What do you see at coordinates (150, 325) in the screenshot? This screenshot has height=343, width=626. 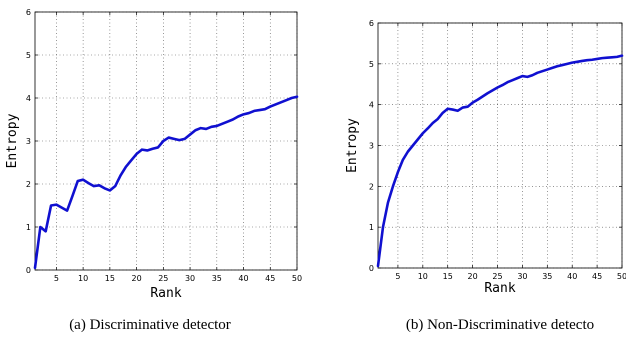 I see `figure-caption: (a) Discriminative detector` at bounding box center [150, 325].